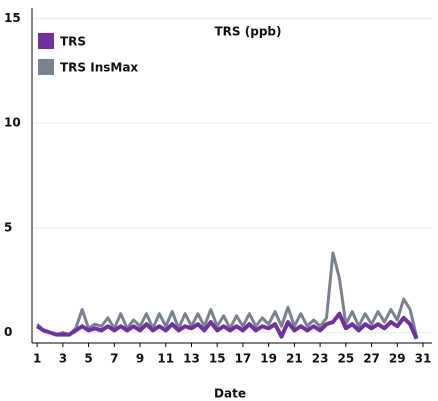 Image resolution: width=438 pixels, height=401 pixels. I want to click on x-tick-label: 7, so click(114, 359).